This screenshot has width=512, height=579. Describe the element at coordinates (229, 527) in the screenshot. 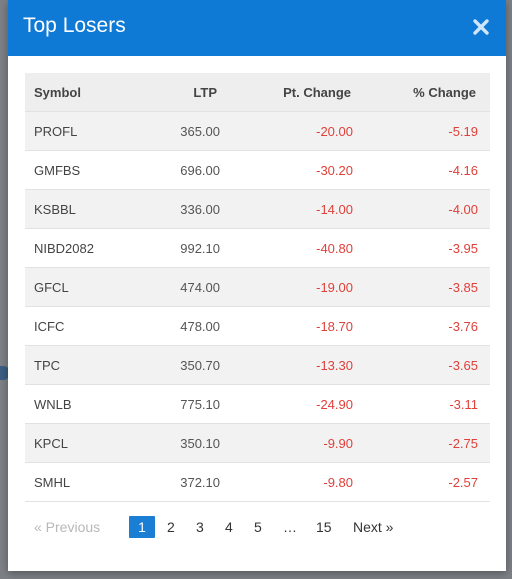

I see `page-link-4: 4` at that location.